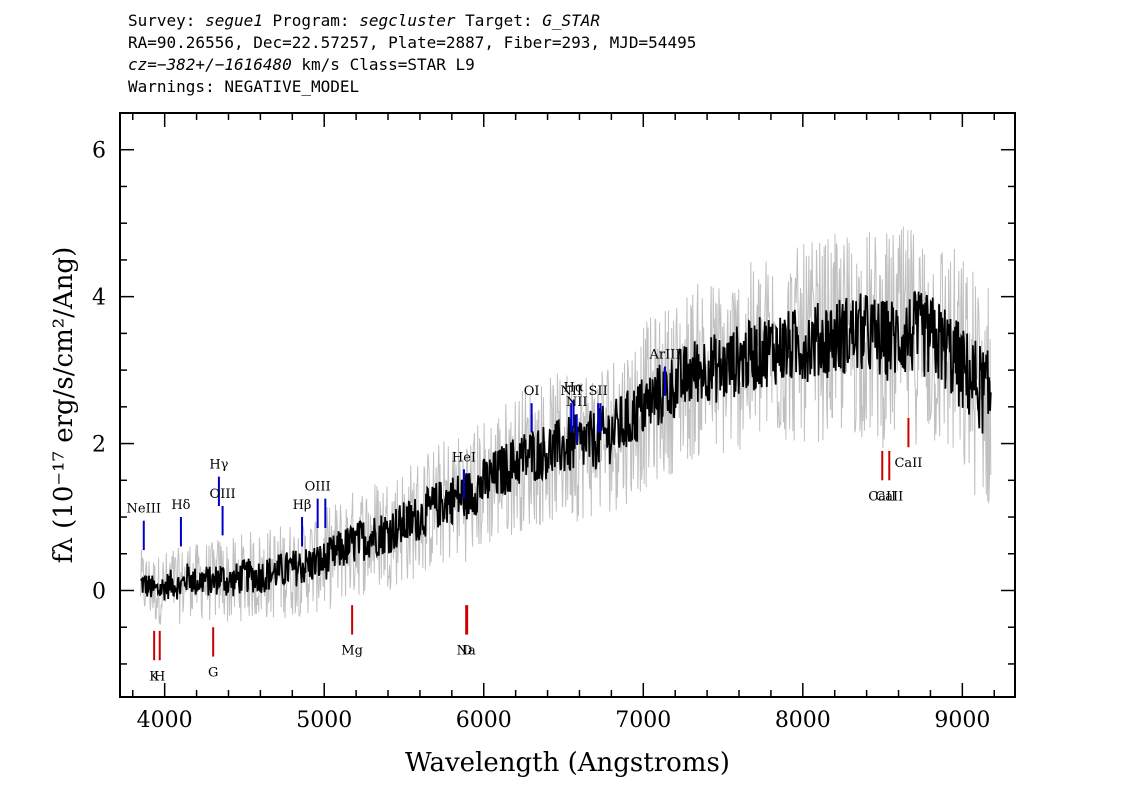 This screenshot has width=1134, height=810. What do you see at coordinates (643, 720) in the screenshot?
I see `x-tick-label: 7000` at bounding box center [643, 720].